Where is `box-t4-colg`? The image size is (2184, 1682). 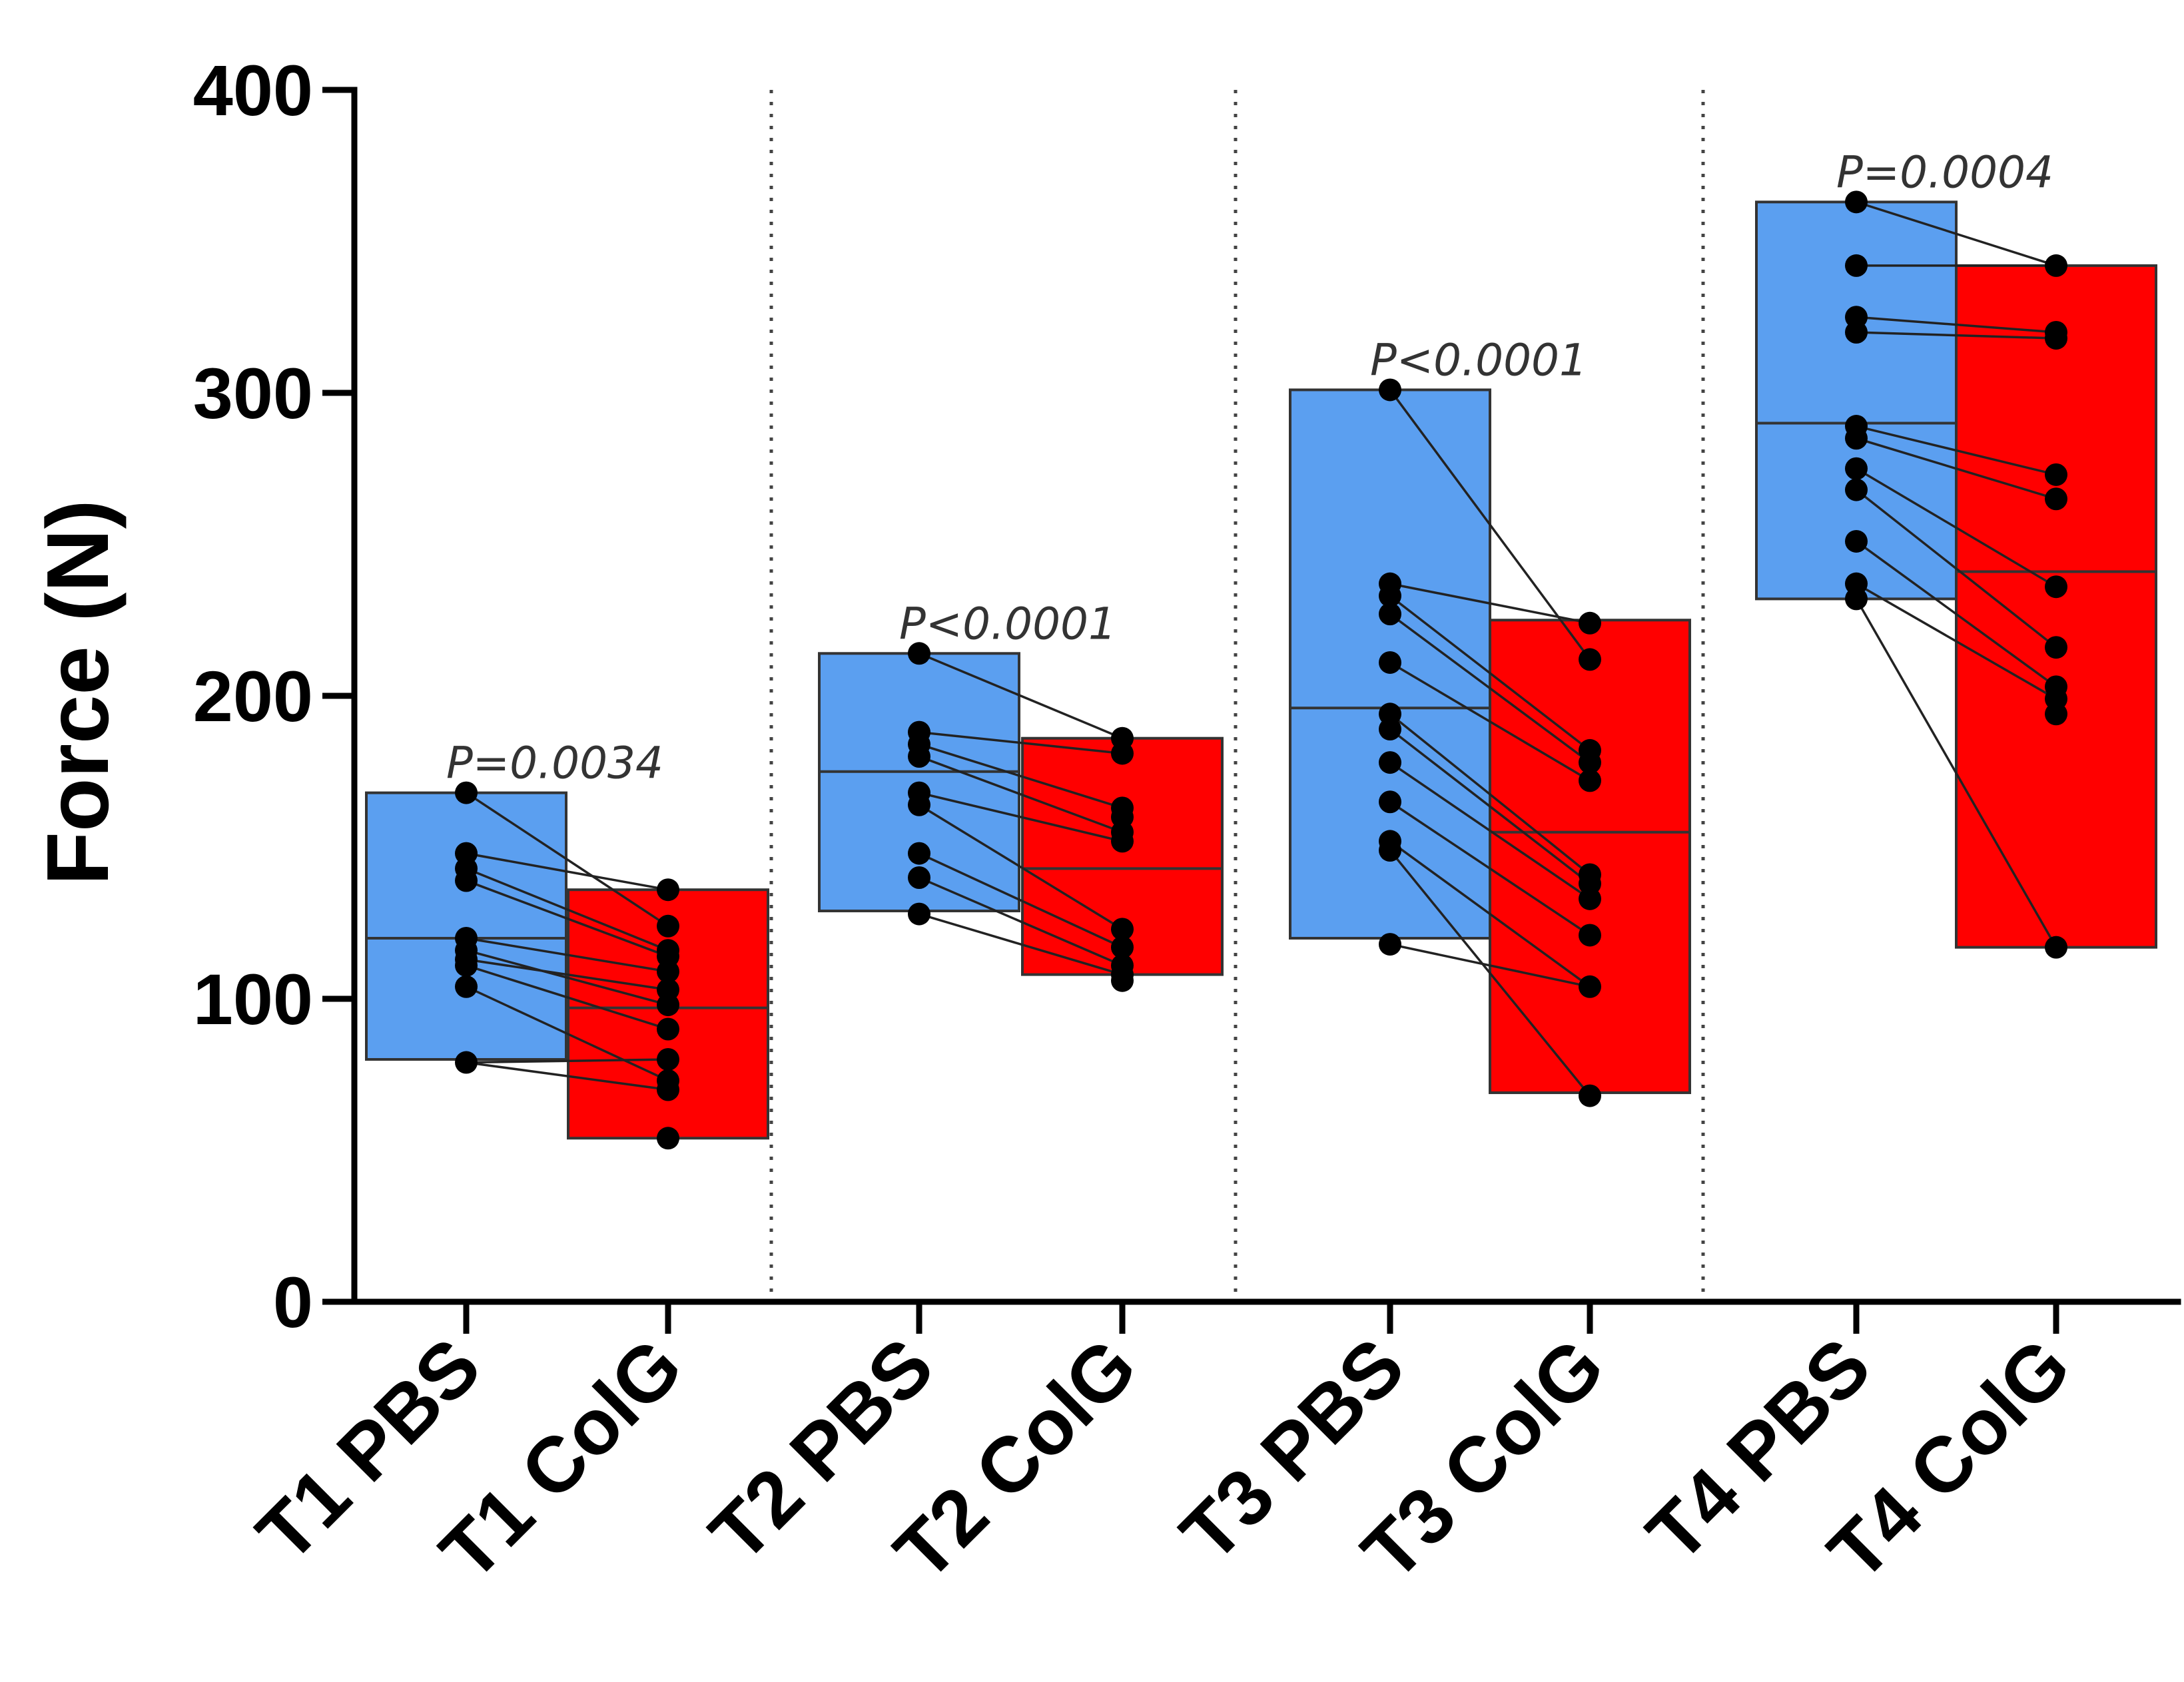 box-t4-colg is located at coordinates (2056, 607).